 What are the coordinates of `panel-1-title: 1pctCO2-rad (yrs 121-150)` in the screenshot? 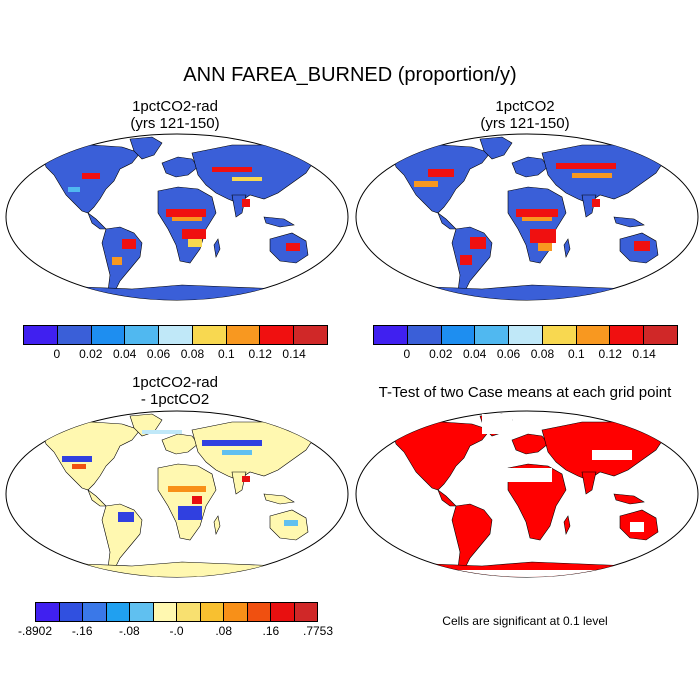 It's located at (175, 115).